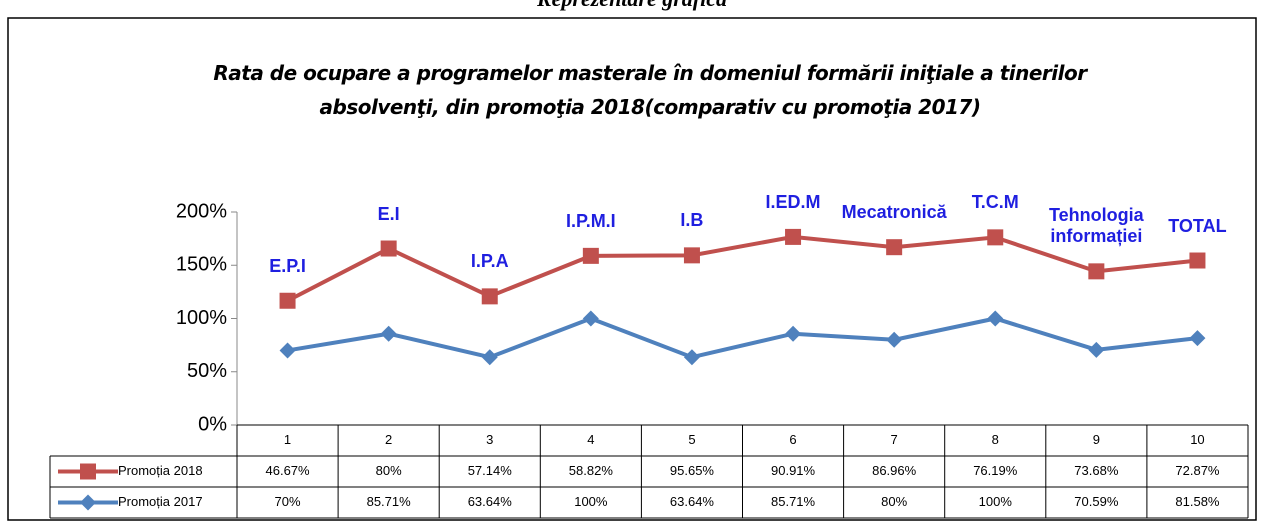 This screenshot has width=1264, height=521. I want to click on y-tick-label: 0%, so click(212, 424).